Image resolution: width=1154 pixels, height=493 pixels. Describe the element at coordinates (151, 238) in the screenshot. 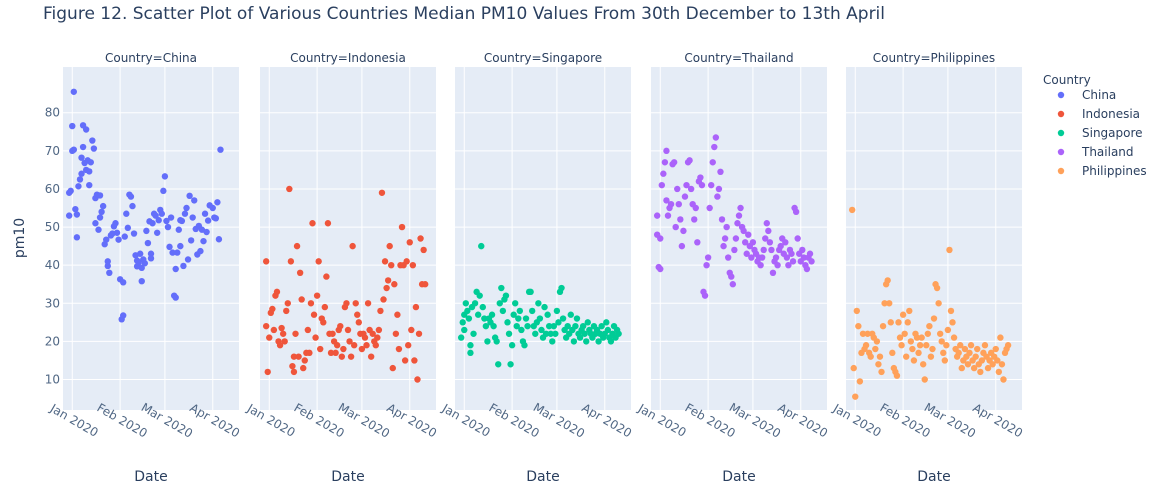

I see `plot-background` at that location.